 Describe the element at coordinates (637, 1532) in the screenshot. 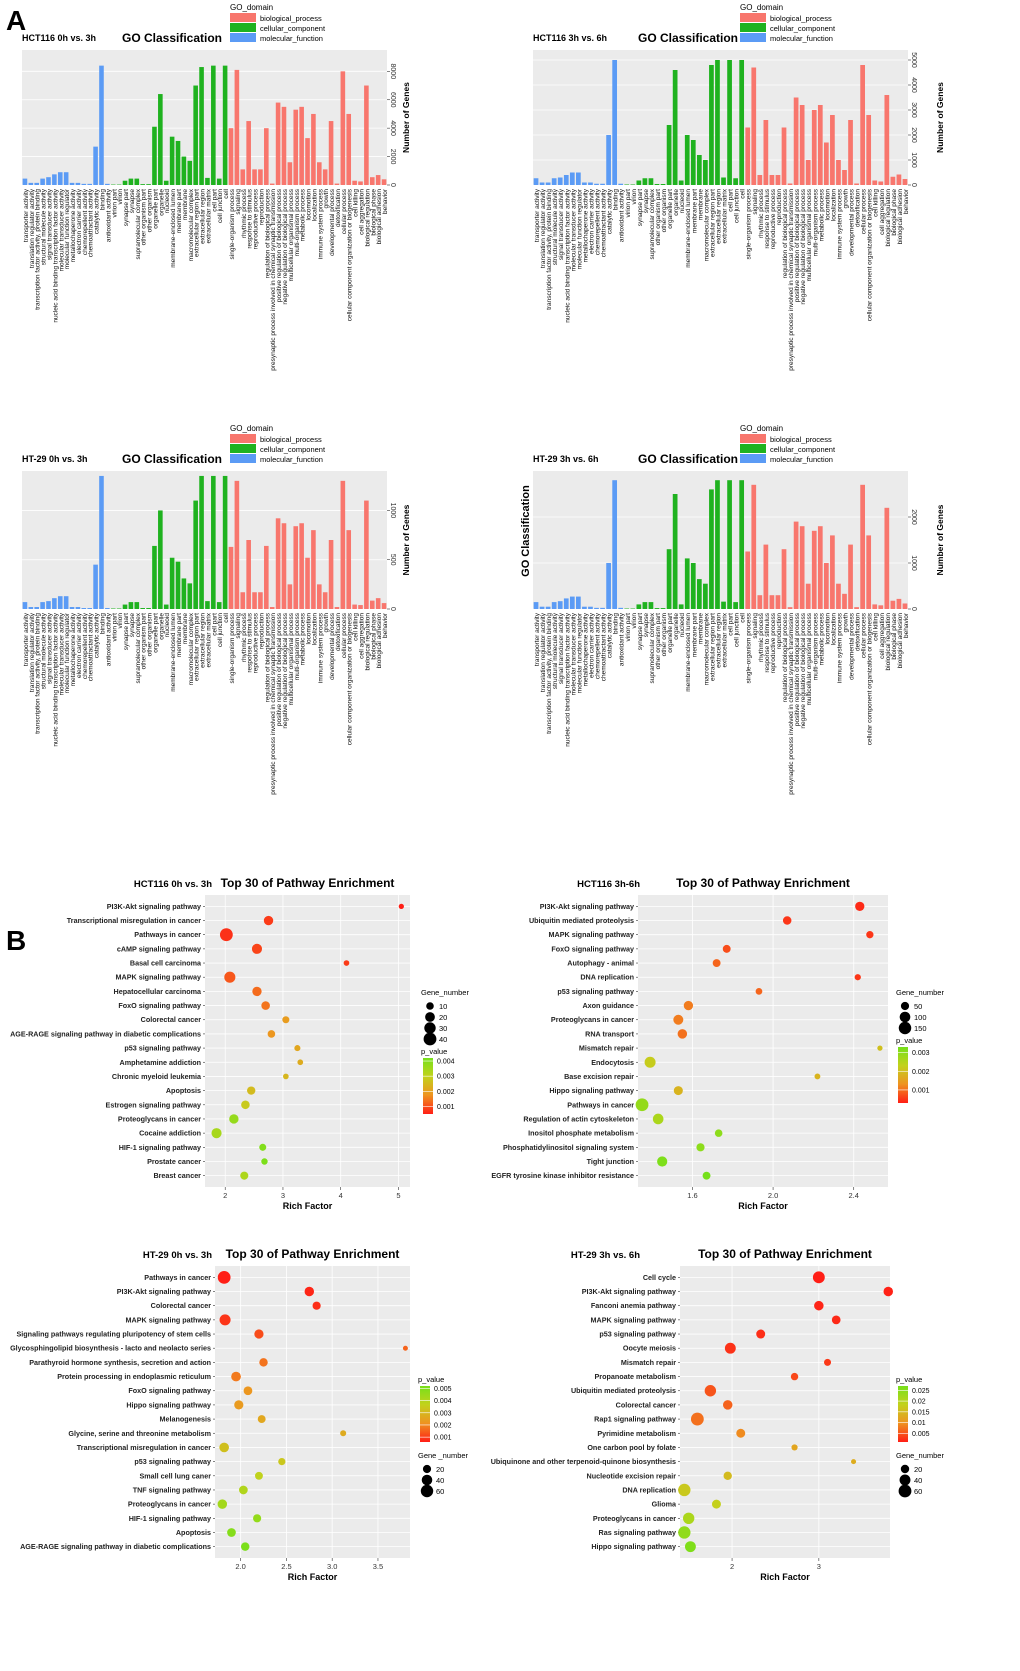

I see `pathway-label: Ras signaling pathway` at that location.